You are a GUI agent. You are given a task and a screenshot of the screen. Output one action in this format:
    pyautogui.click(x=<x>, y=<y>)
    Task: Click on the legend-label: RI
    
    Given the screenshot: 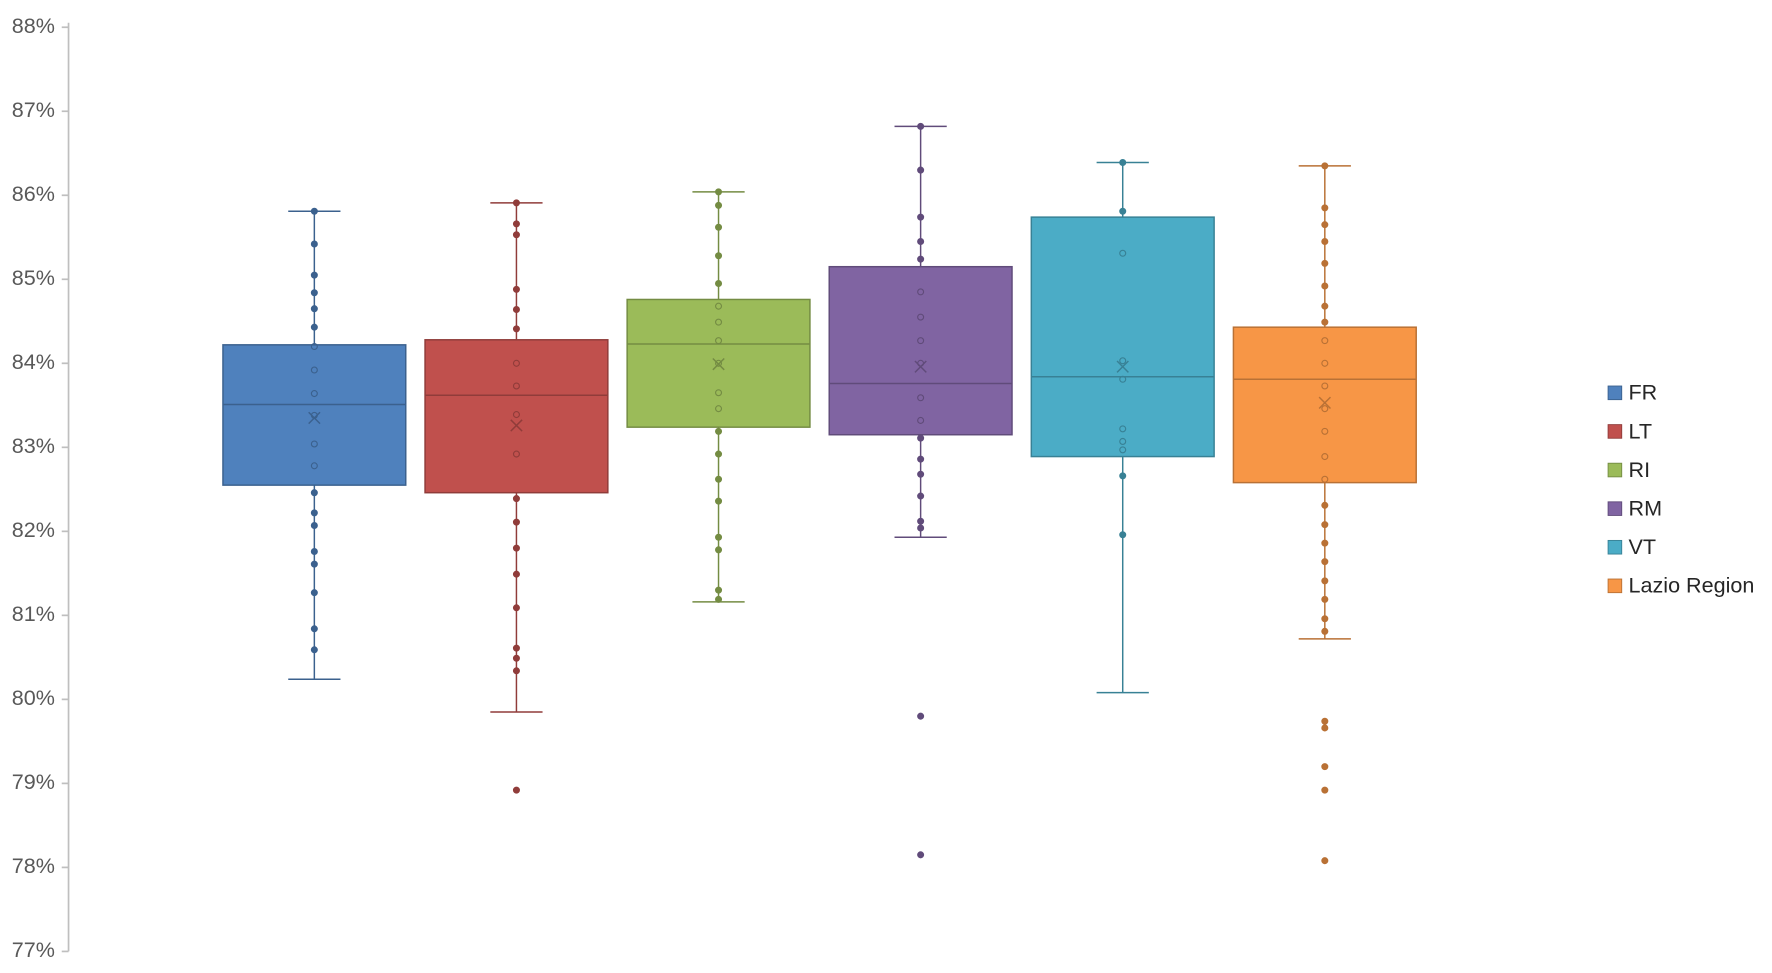 What is the action you would take?
    pyautogui.click(x=1640, y=469)
    